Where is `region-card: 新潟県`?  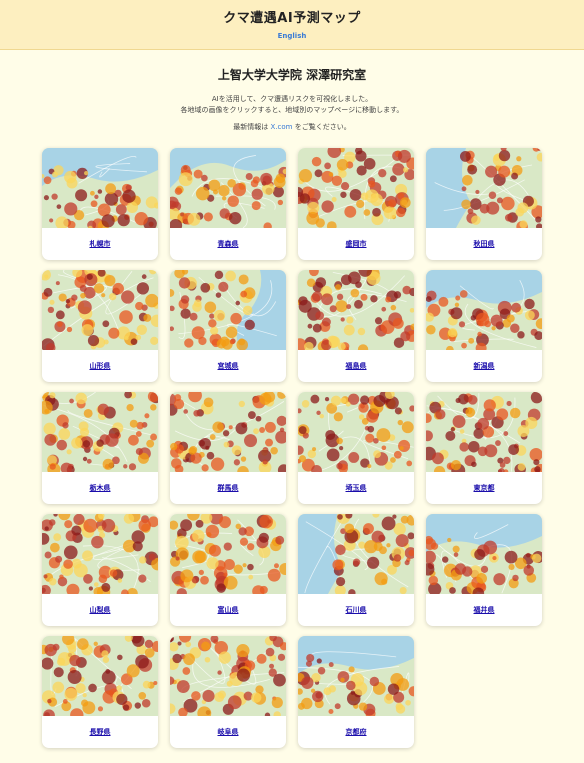
region-card: 新潟県 is located at coordinates (484, 326).